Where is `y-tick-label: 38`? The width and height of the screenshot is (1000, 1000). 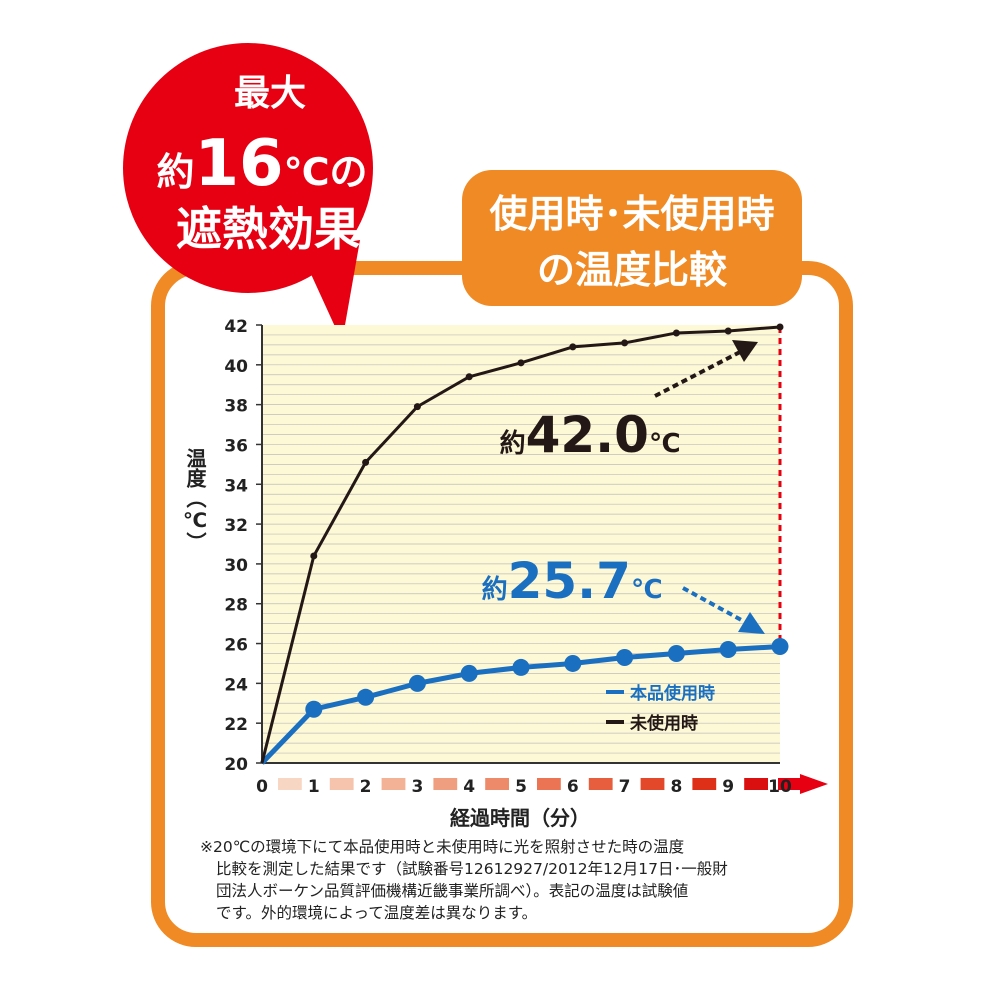
y-tick-label: 38 is located at coordinates (236, 407).